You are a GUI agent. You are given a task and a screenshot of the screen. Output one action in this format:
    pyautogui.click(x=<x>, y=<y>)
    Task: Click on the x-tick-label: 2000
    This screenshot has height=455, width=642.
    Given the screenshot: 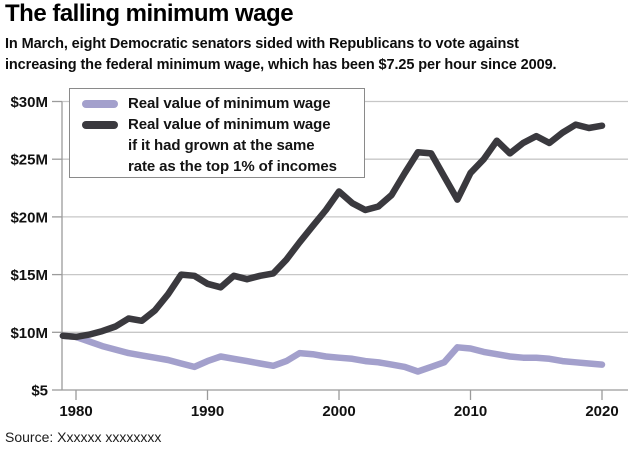 What is the action you would take?
    pyautogui.click(x=338, y=411)
    